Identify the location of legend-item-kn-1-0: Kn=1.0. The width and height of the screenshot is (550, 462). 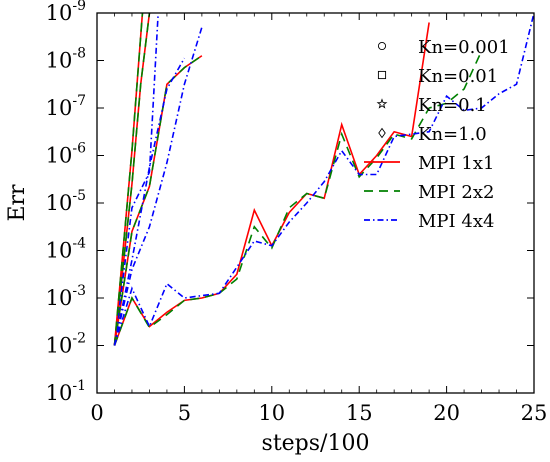
(432, 134).